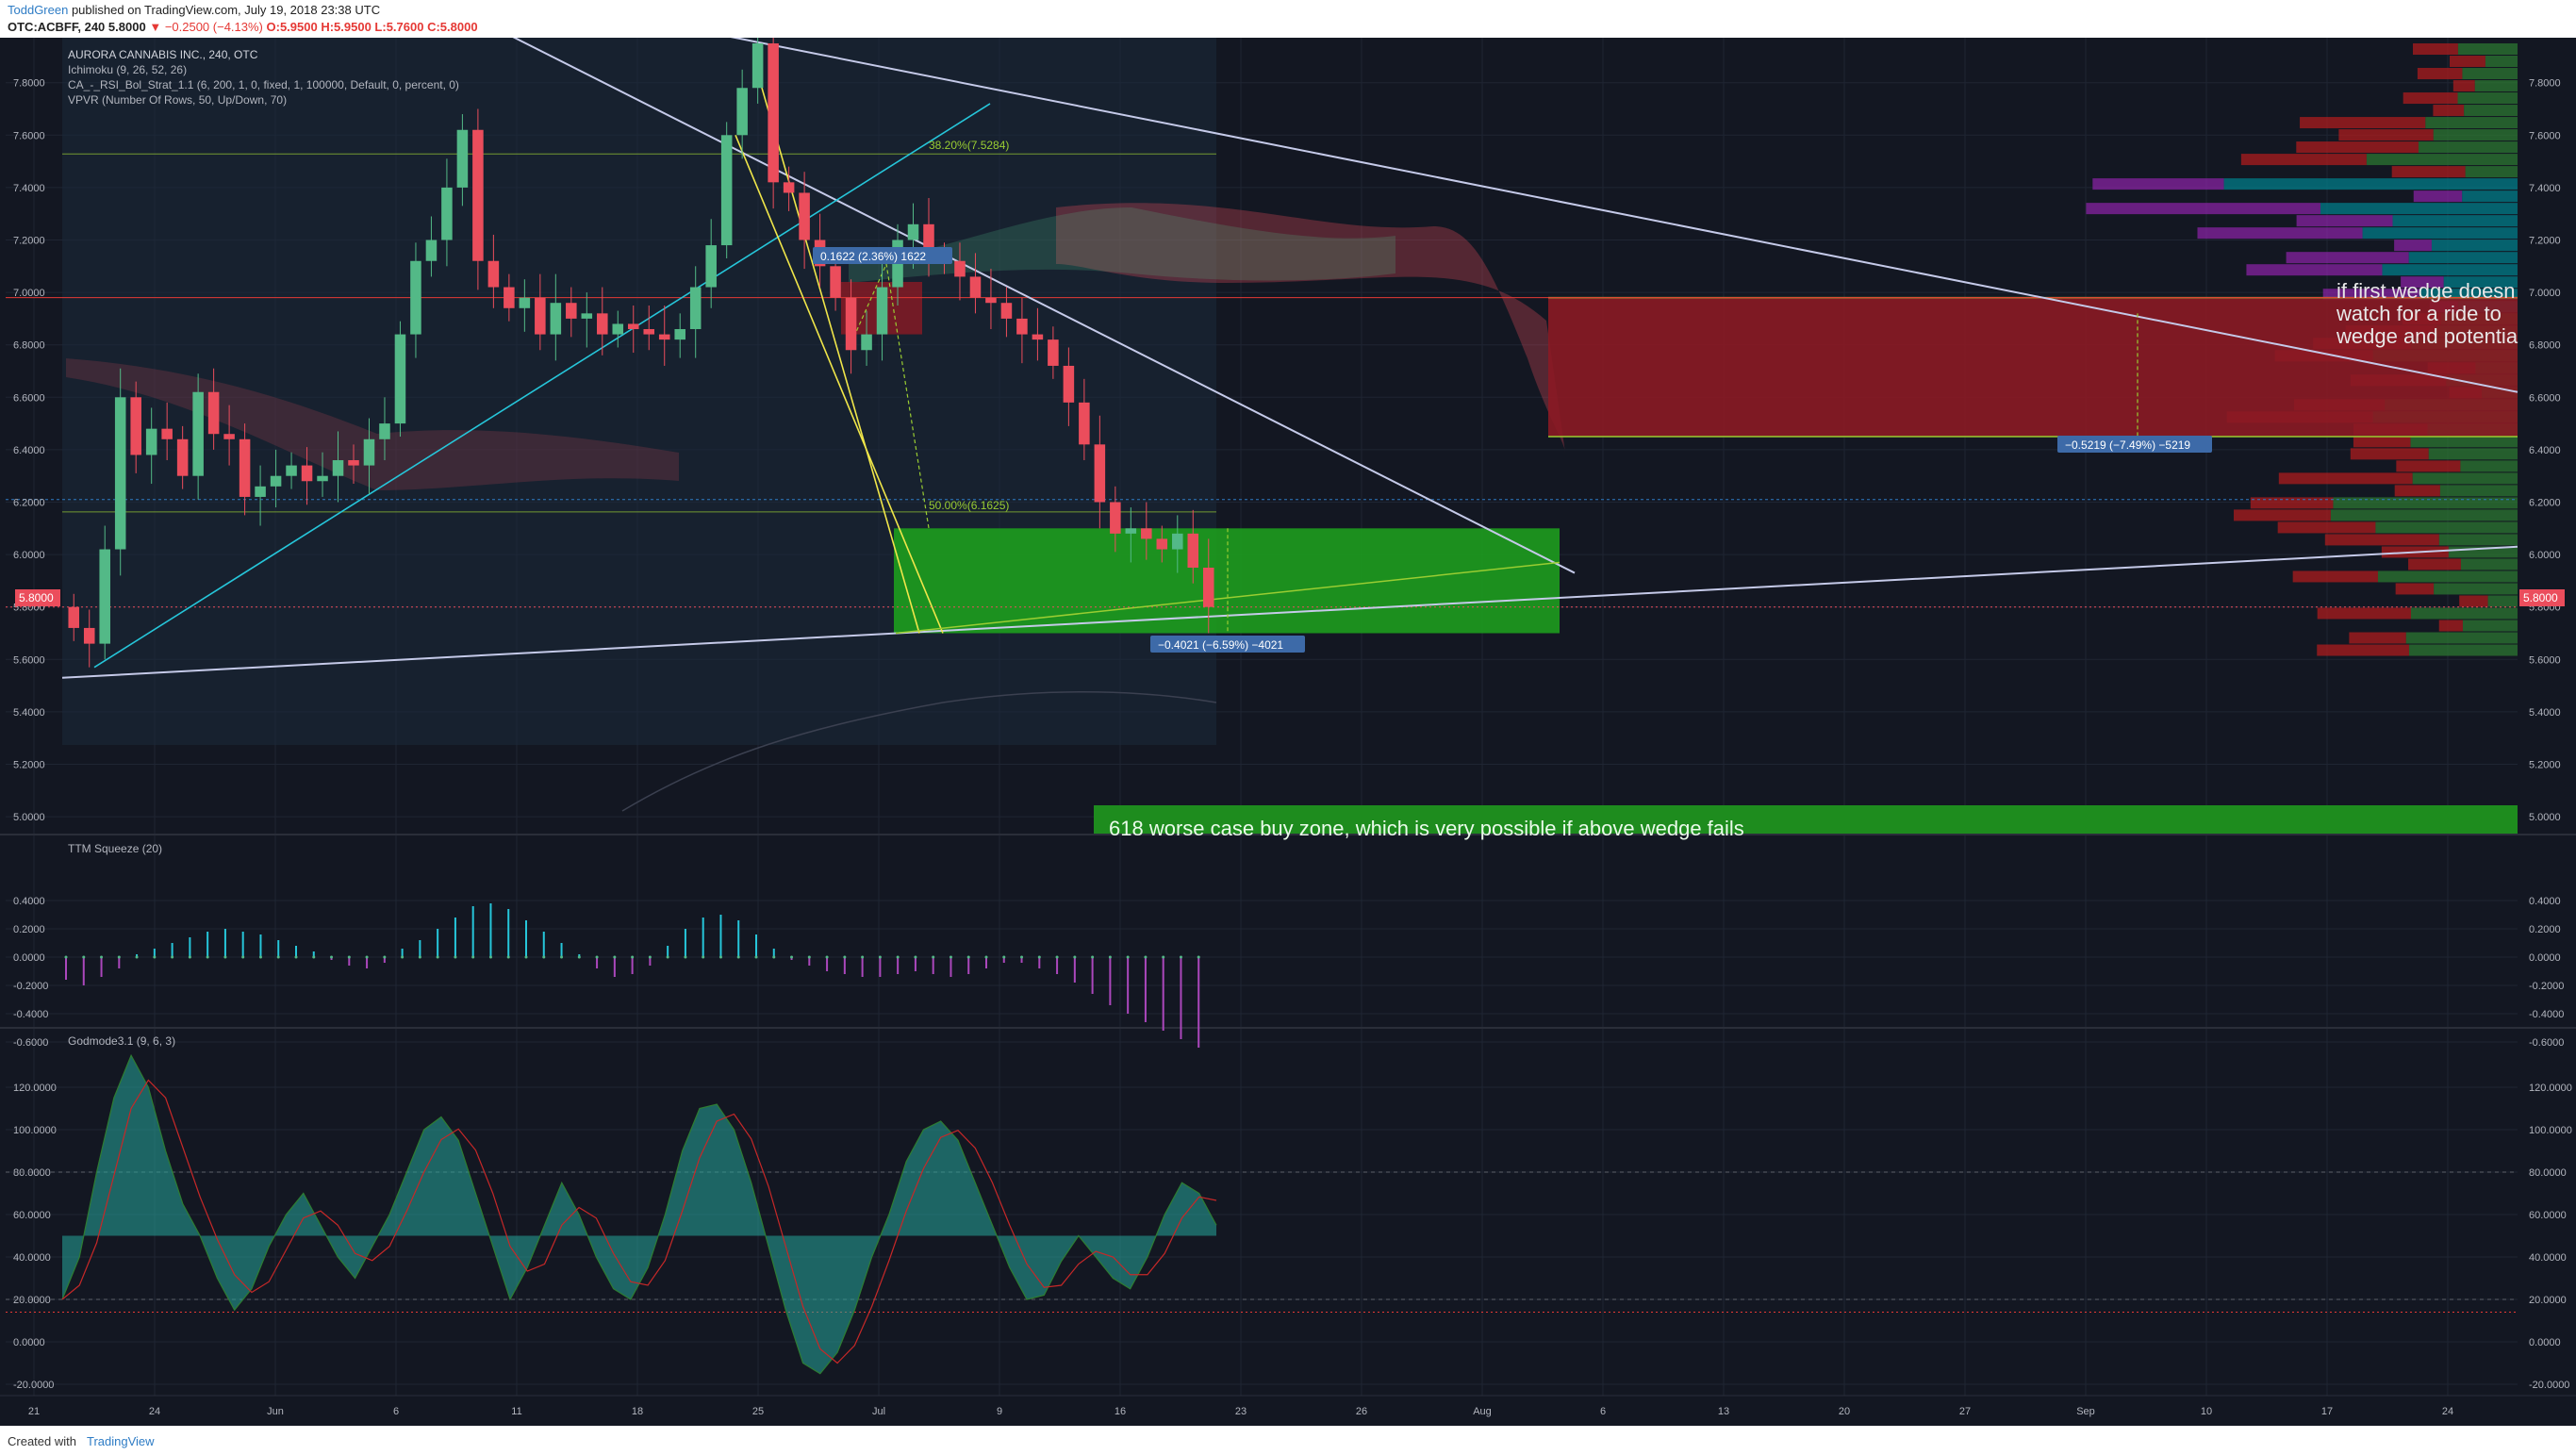 This screenshot has width=2576, height=1455. I want to click on ichimoku-cloud, so click(815, 346).